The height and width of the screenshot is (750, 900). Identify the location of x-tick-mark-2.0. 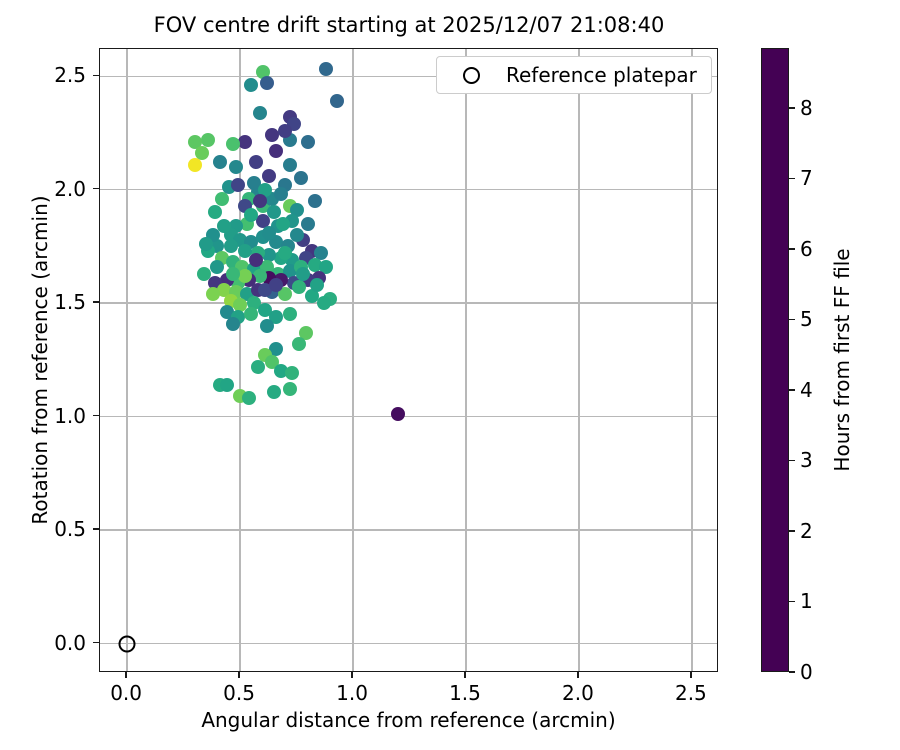
(578, 675).